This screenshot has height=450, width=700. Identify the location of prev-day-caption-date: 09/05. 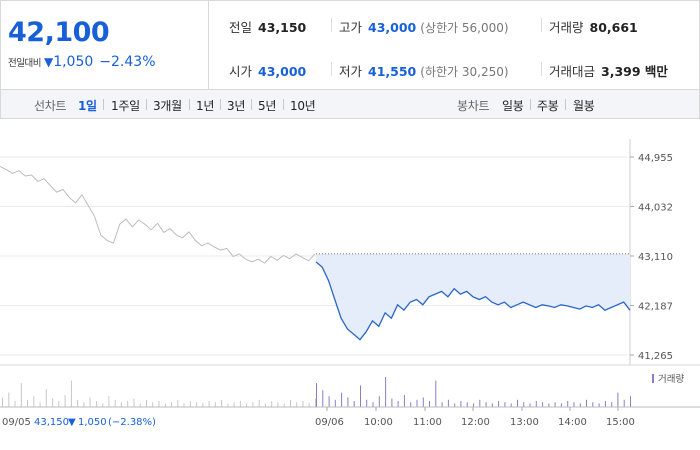
(16, 422).